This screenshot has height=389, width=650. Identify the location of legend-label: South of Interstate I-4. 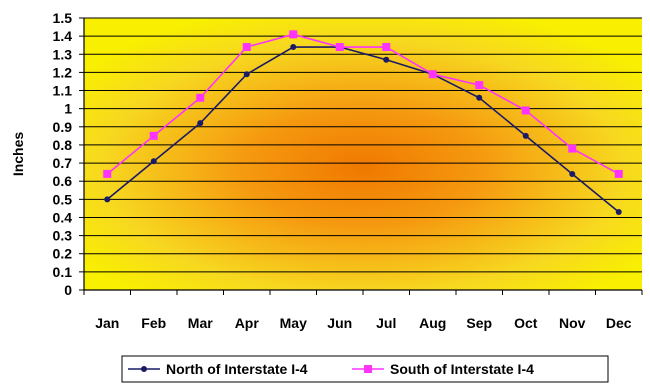
(462, 369).